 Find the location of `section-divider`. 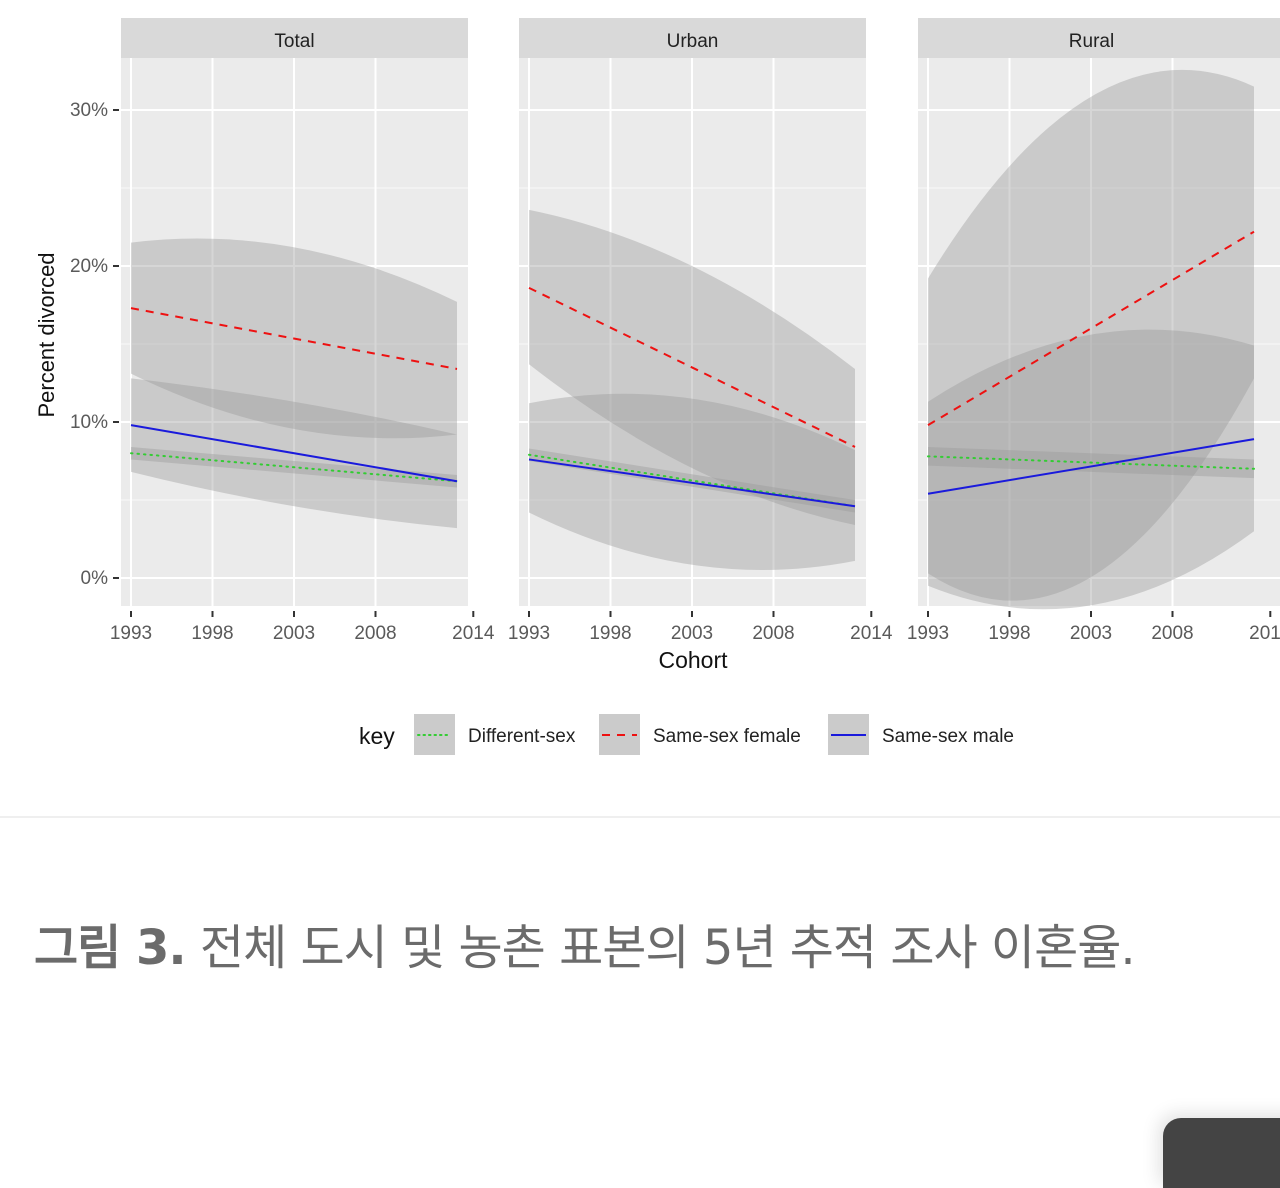

section-divider is located at coordinates (640, 817).